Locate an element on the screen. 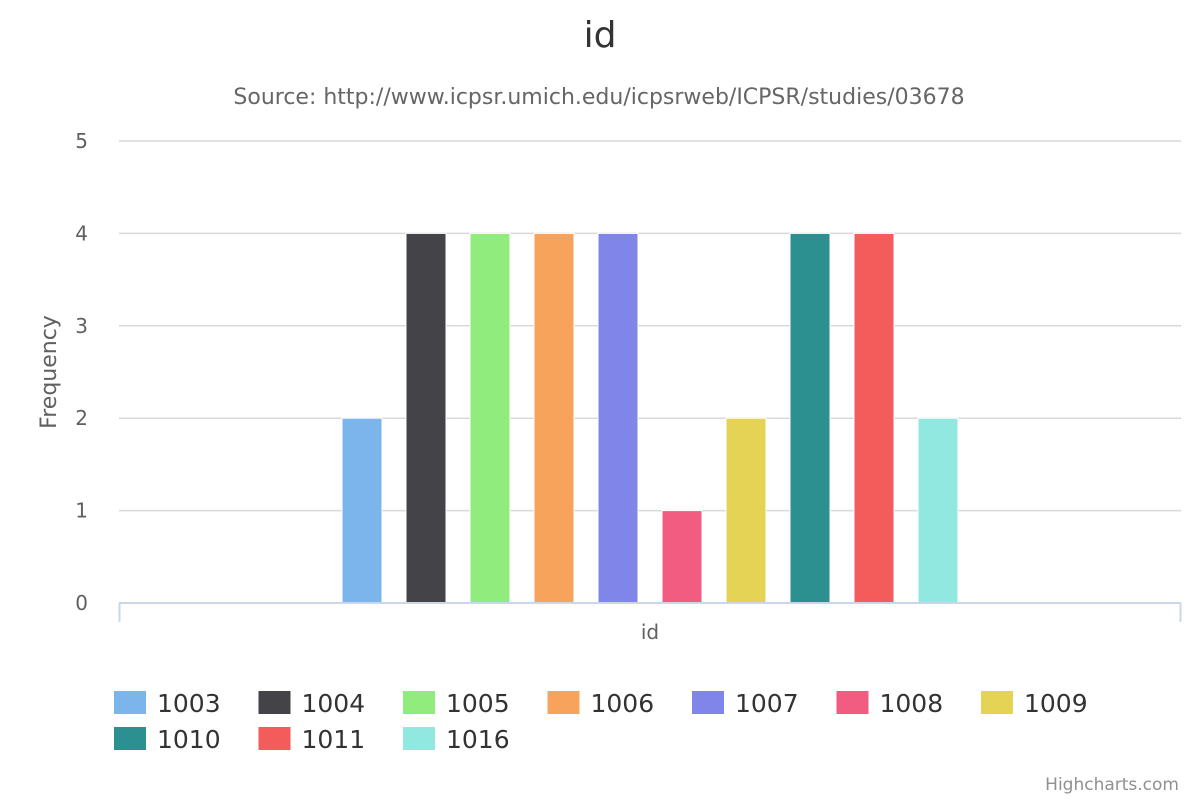 The height and width of the screenshot is (800, 1200). legend-item-1008: 1008 is located at coordinates (890, 703).